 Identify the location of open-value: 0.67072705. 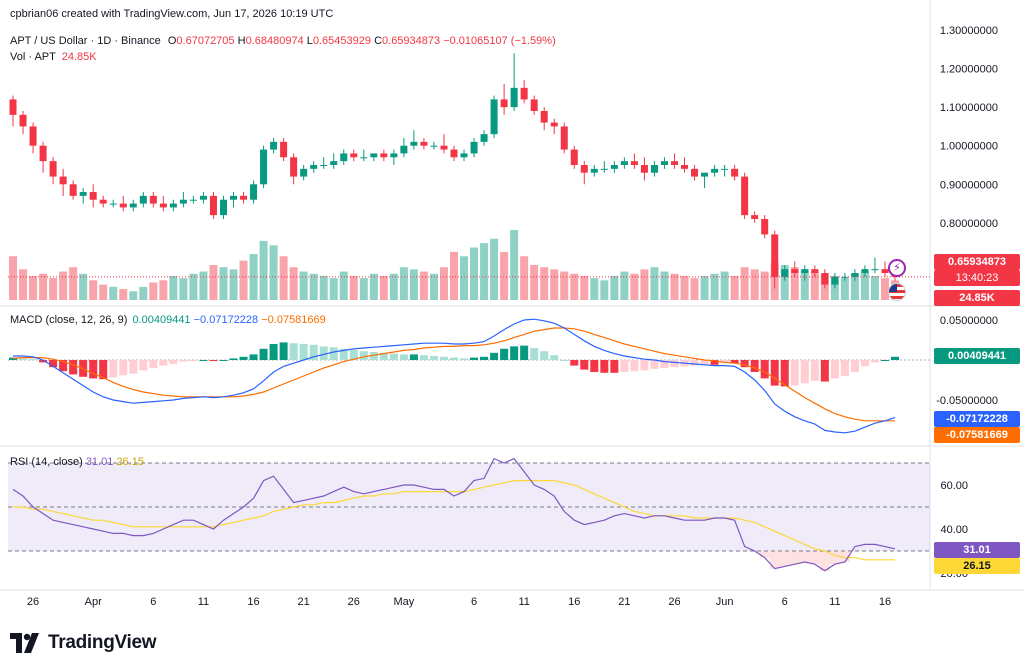
(205, 41).